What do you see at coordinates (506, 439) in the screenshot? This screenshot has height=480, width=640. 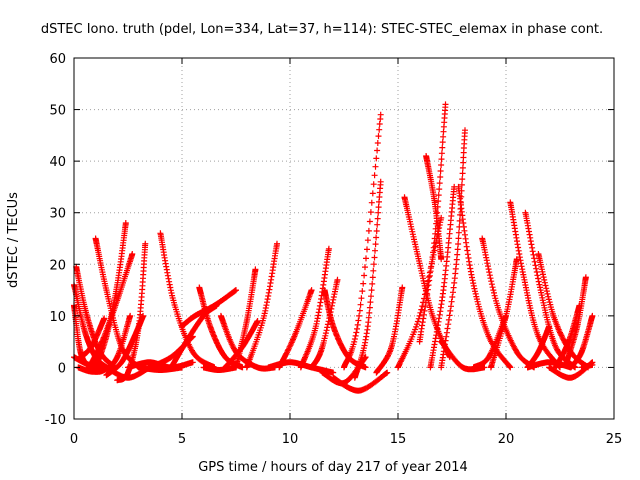 I see `x-tick-label: 20` at bounding box center [506, 439].